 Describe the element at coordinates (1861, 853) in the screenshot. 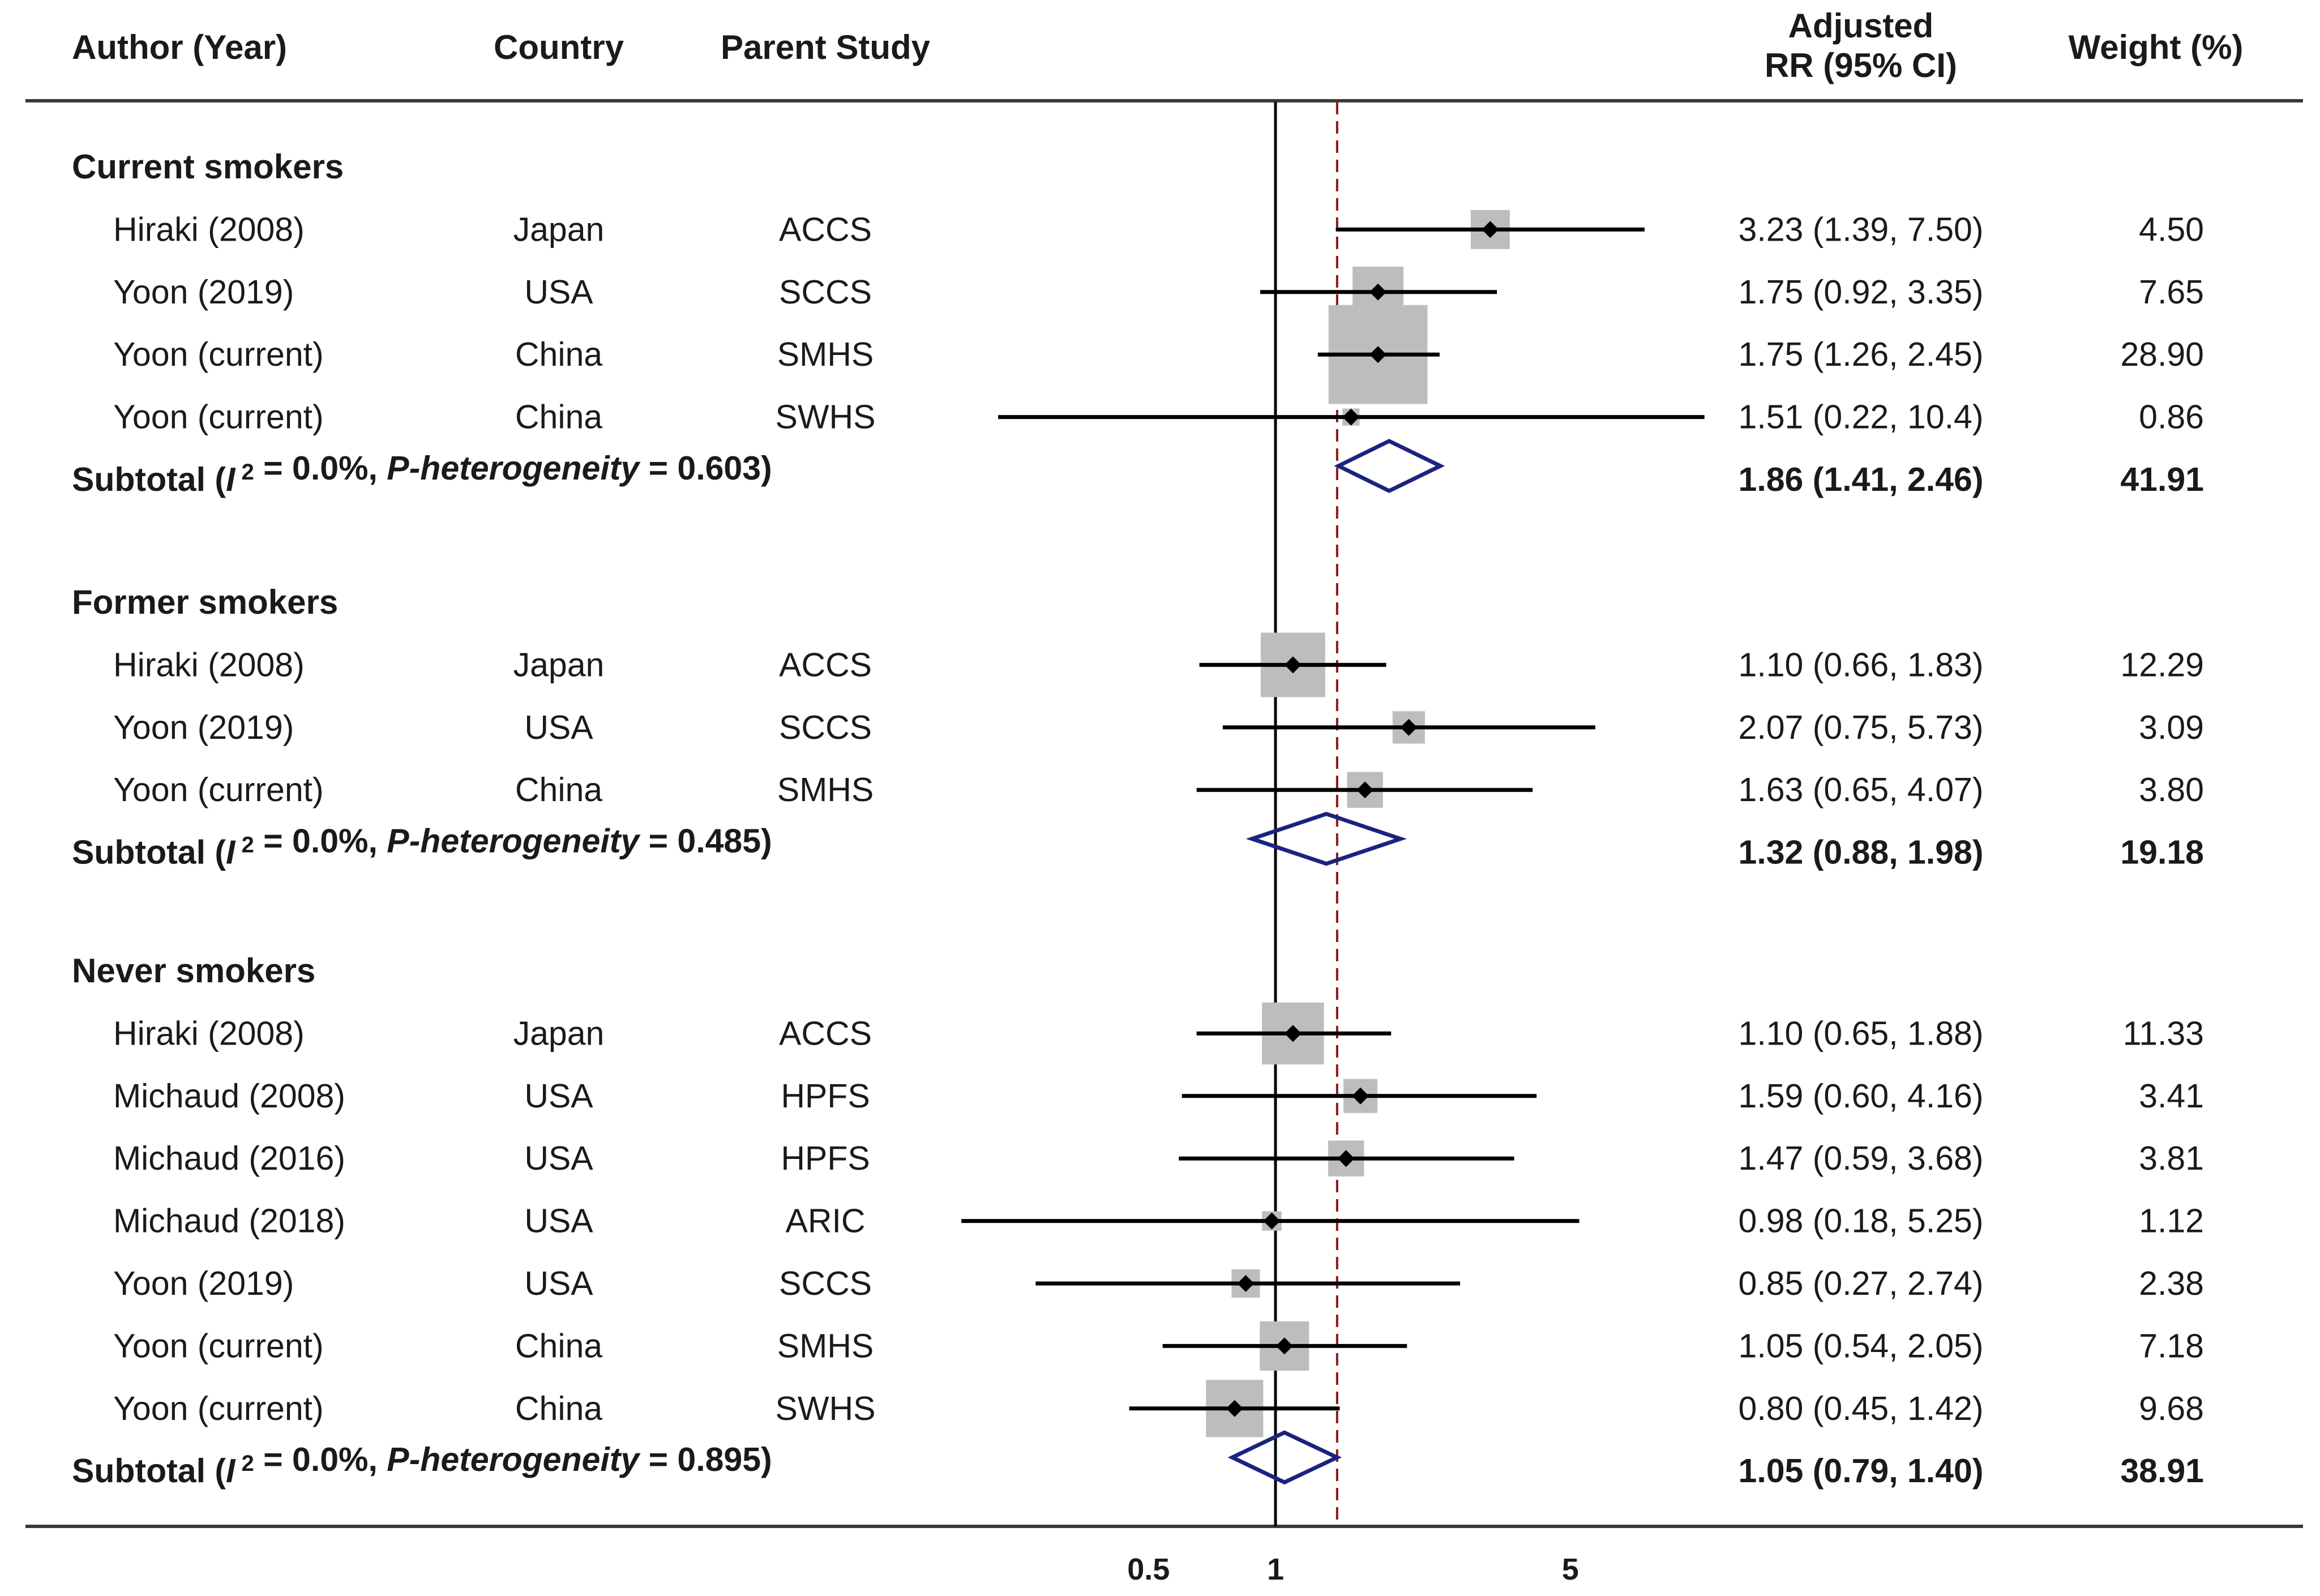

I see `subtotal-ci: 1.32 (0.88, 1.98)` at that location.